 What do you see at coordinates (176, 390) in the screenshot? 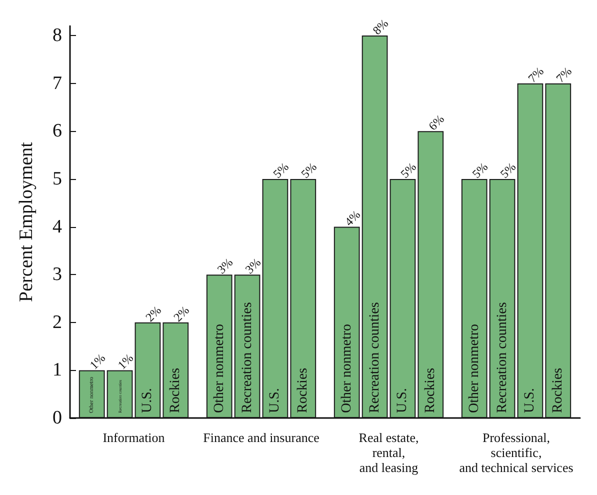
I see `series-label: Rockies` at bounding box center [176, 390].